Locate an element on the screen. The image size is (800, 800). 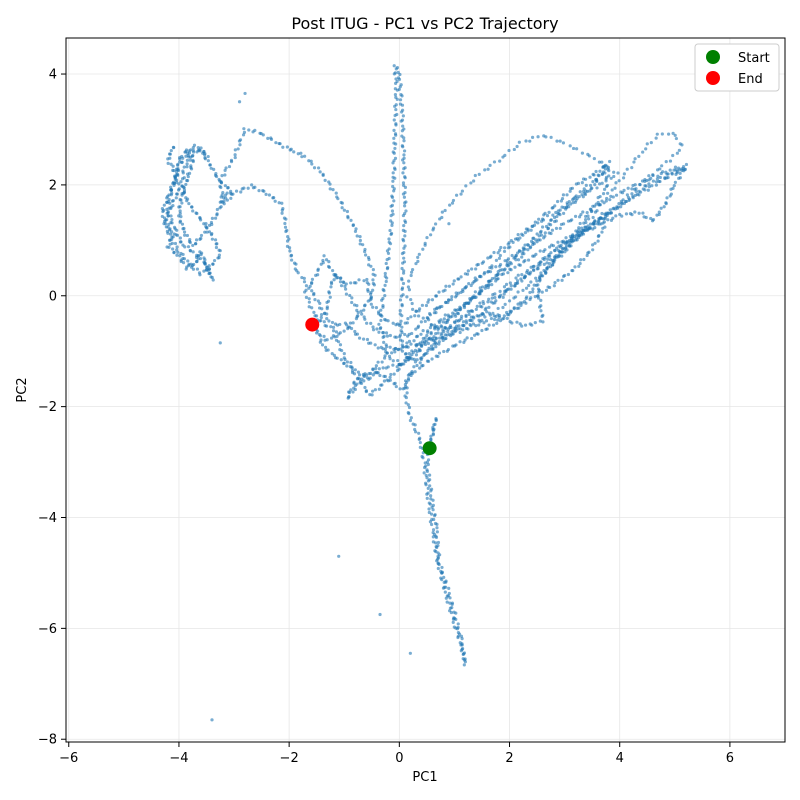
y-axis-ticks: −8 −6 −4 −2 0 2 4 is located at coordinates (52, 408).